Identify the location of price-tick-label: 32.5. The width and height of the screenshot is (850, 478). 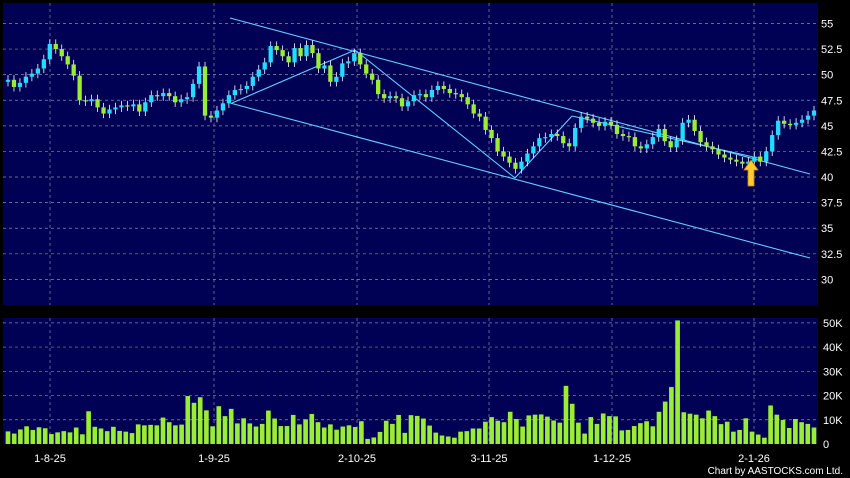
(831, 255).